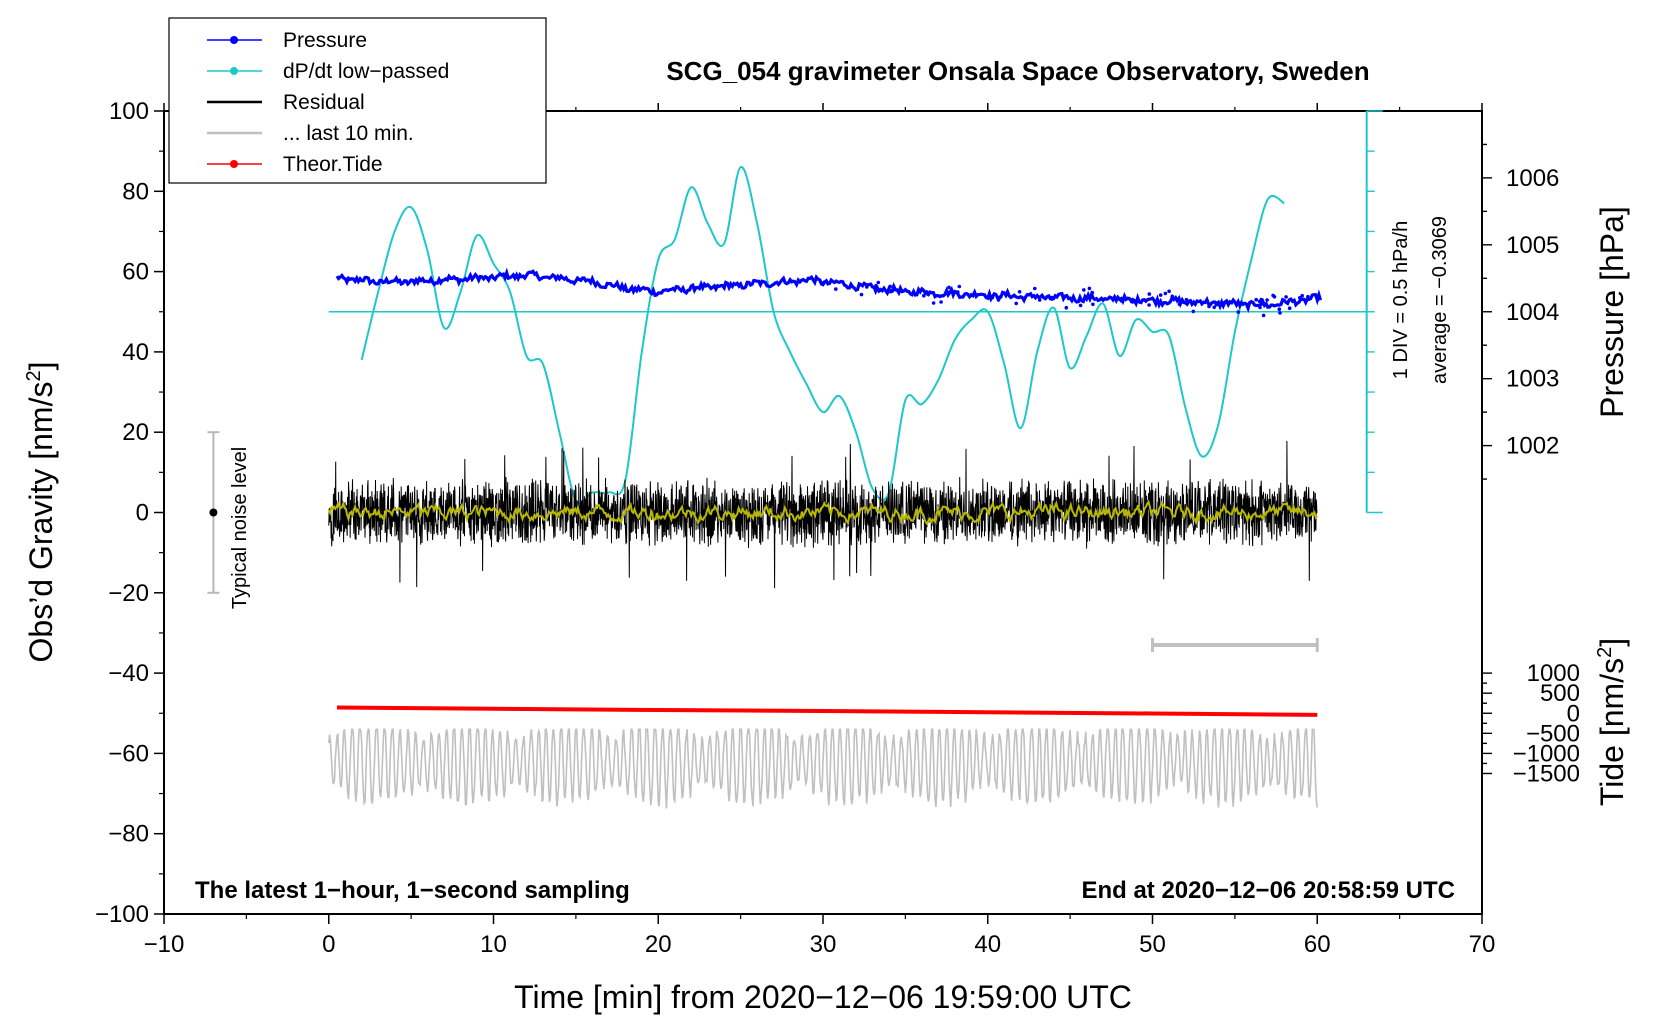  Describe the element at coordinates (1401, 300) in the screenshot. I see `dpdt-scale-label: 1 DIV = 0.5 hPa/h` at that location.